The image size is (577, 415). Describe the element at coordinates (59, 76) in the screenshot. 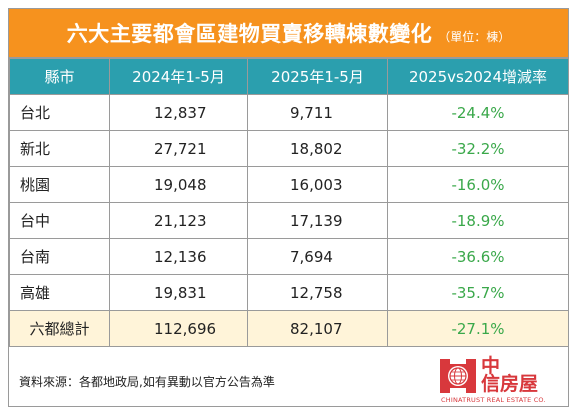

I see `column-header-city: 縣市` at that location.